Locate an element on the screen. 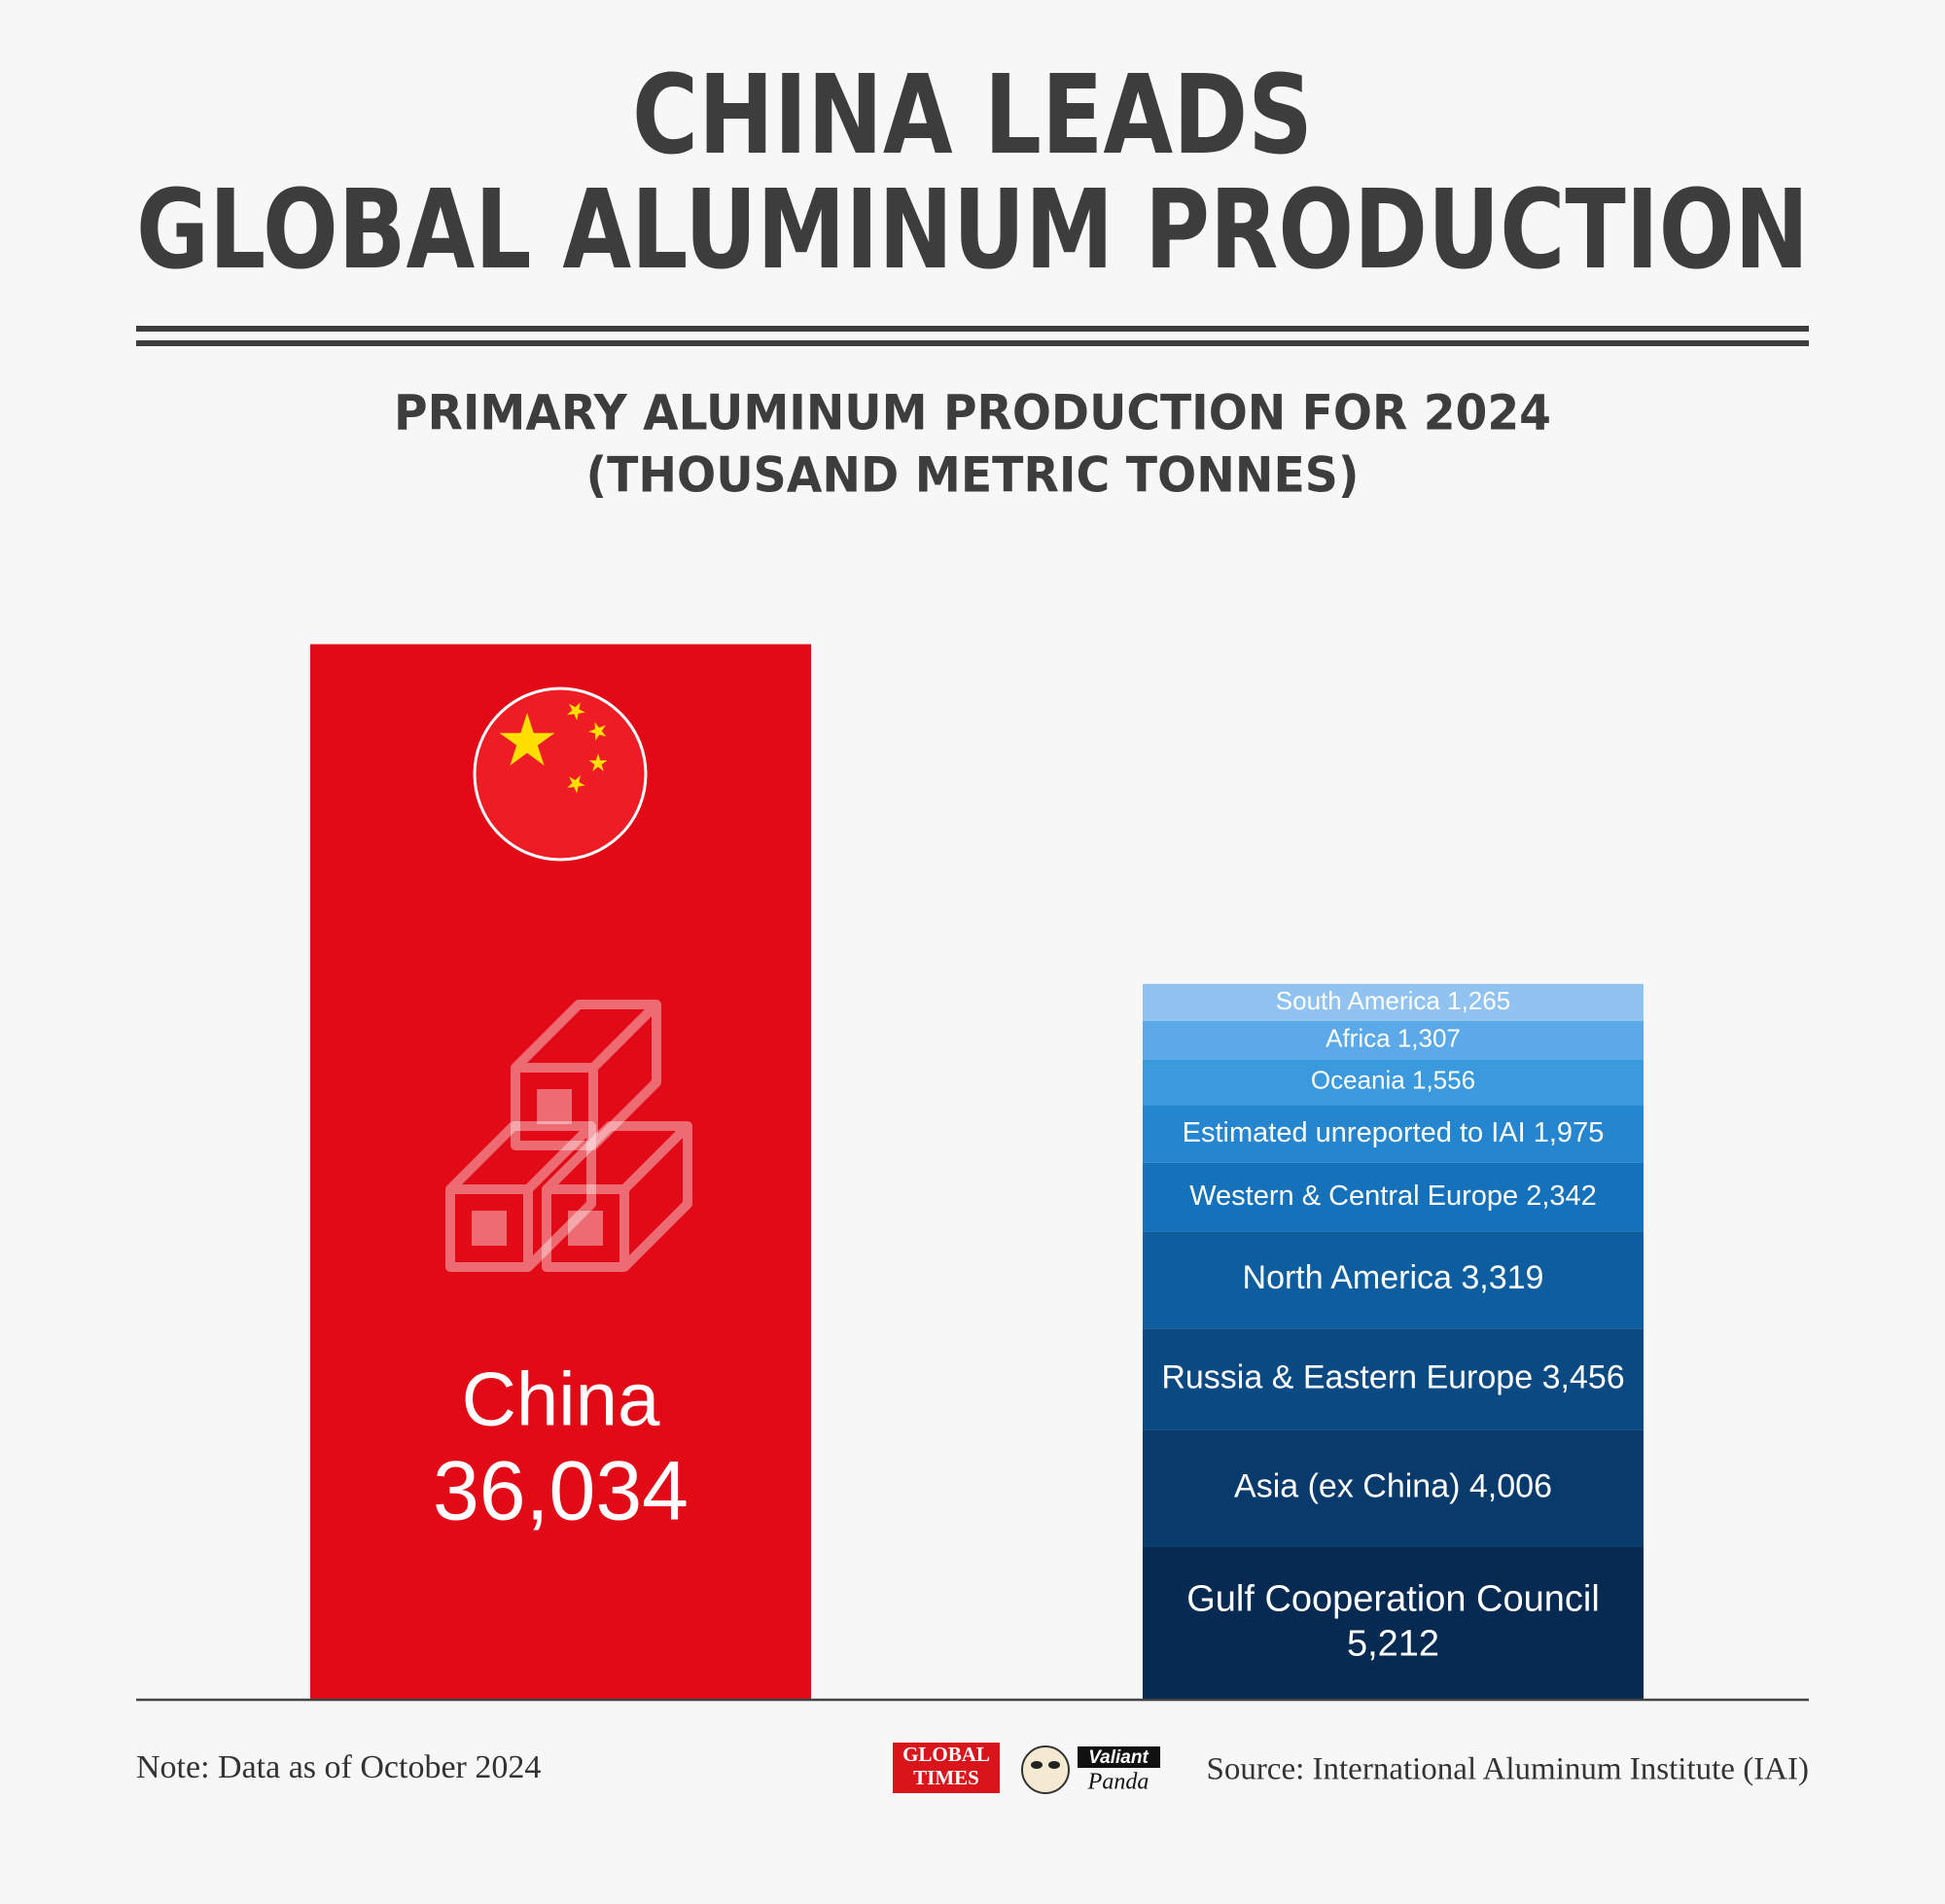 This screenshot has height=1904, width=1945. segment-name: Estimated unreported to IAI is located at coordinates (1354, 1132).